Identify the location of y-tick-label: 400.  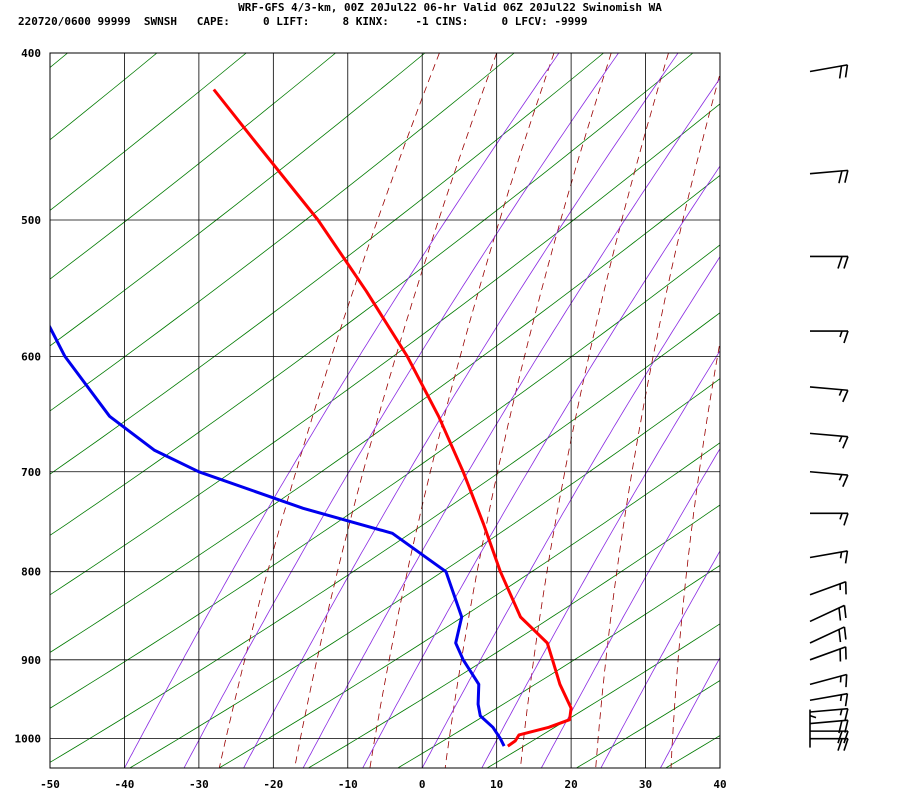
(31, 53).